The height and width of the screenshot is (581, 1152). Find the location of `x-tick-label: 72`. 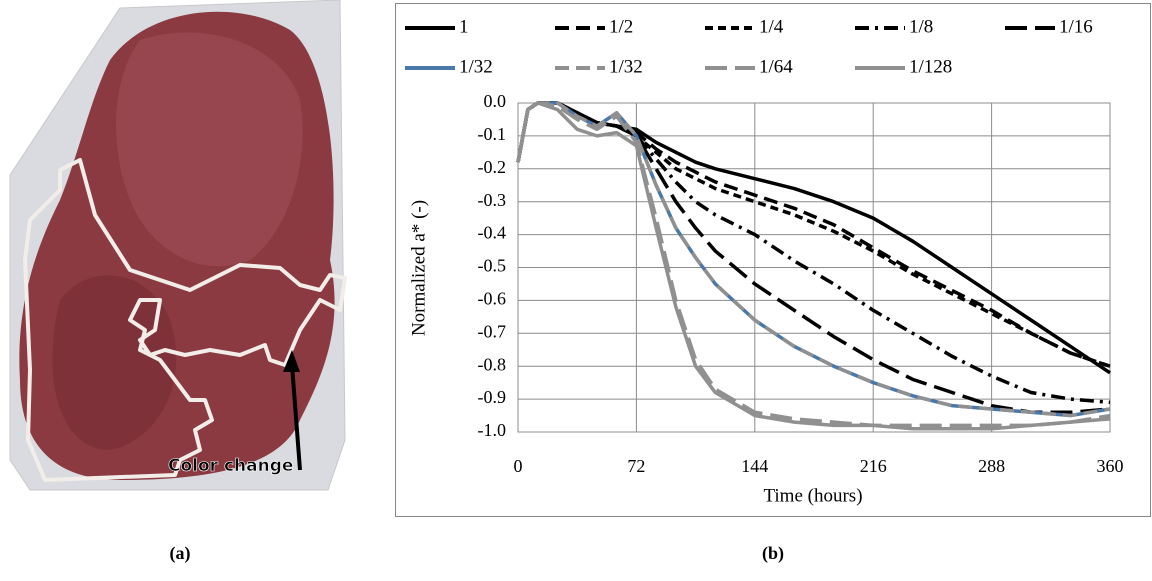

x-tick-label: 72 is located at coordinates (636, 466).